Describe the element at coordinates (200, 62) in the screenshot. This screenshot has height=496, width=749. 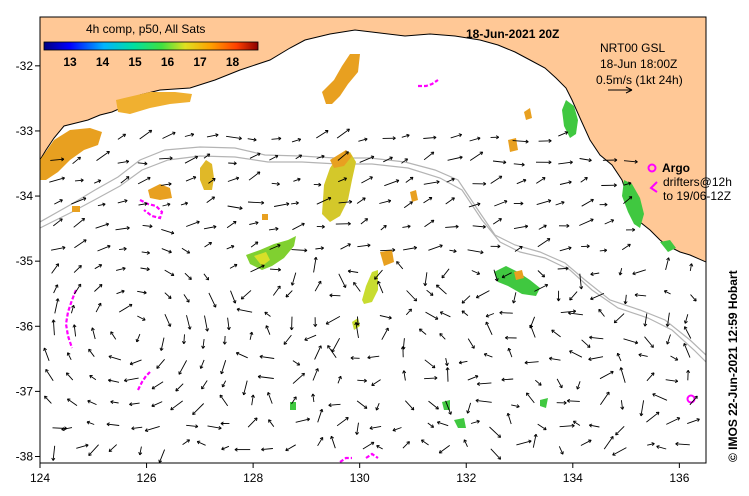
I see `colorbar-tick-label: 17` at that location.